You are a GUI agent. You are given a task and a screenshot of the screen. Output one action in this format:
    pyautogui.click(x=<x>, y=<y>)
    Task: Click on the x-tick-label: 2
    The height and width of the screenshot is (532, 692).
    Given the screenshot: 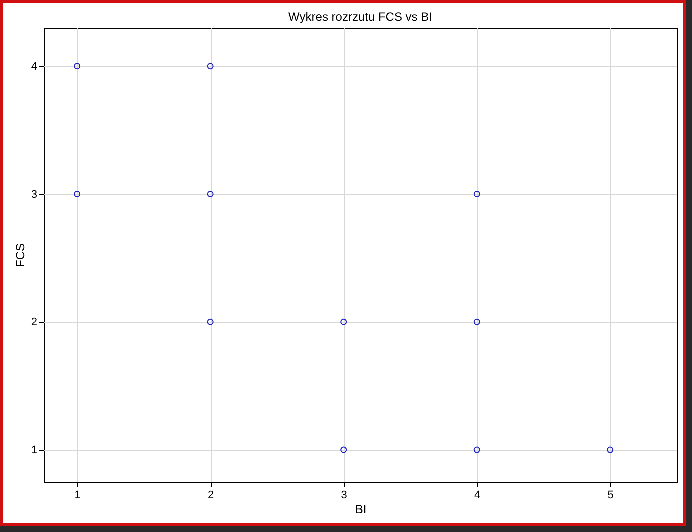 What is the action you would take?
    pyautogui.click(x=211, y=496)
    